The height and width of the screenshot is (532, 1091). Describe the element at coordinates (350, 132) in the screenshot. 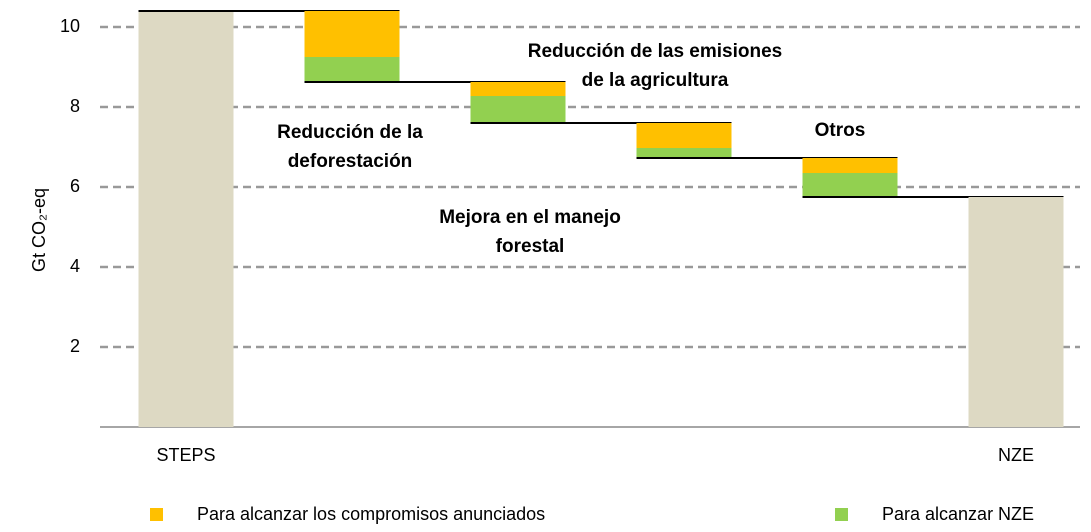

I see `annotation: Reducción de la` at that location.